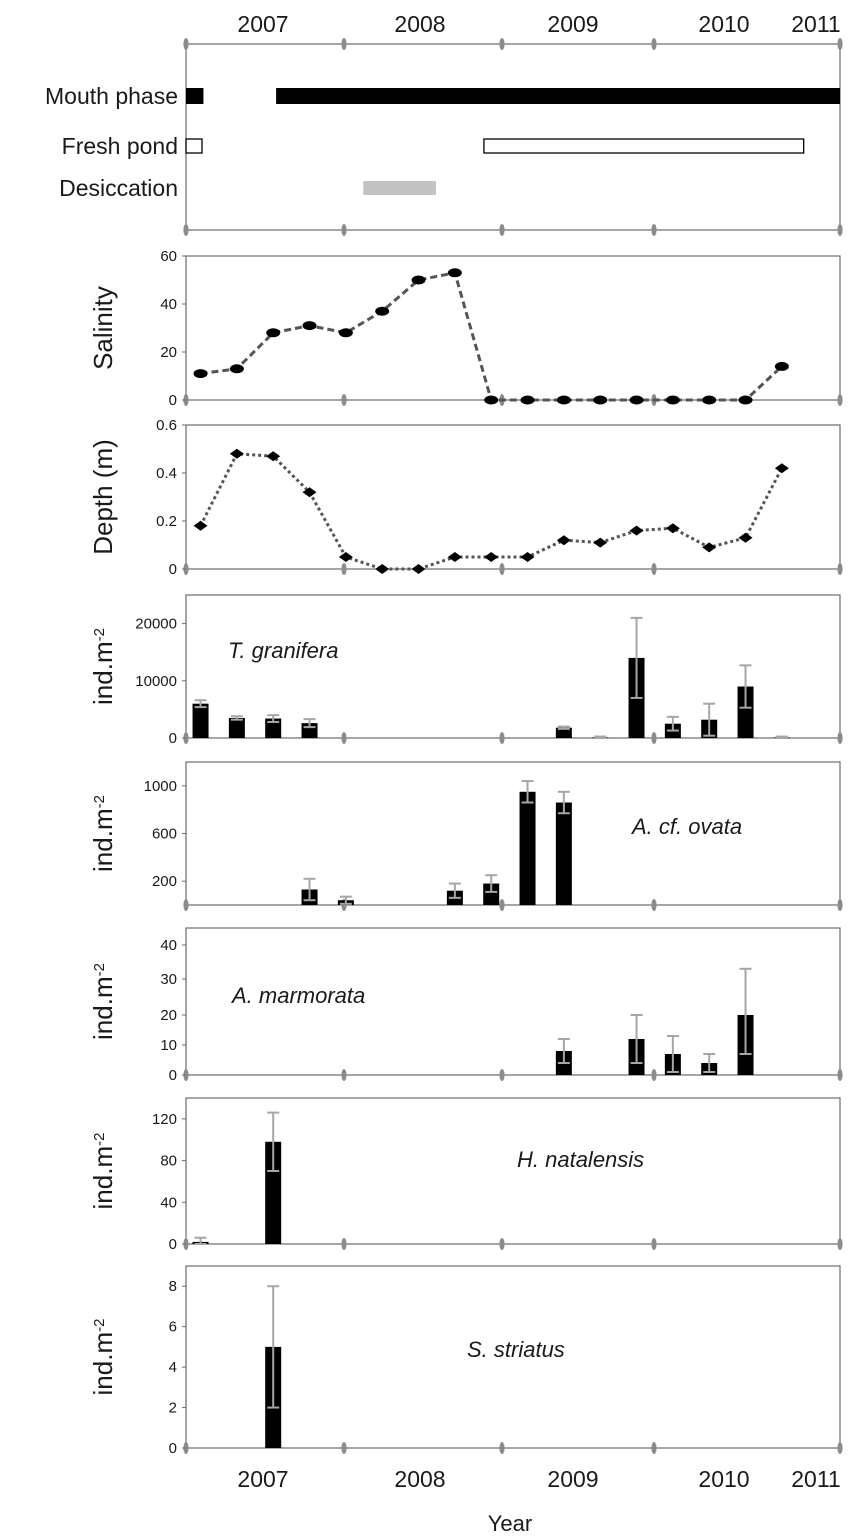  What do you see at coordinates (168, 979) in the screenshot?
I see `y-tick-label: 30` at bounding box center [168, 979].